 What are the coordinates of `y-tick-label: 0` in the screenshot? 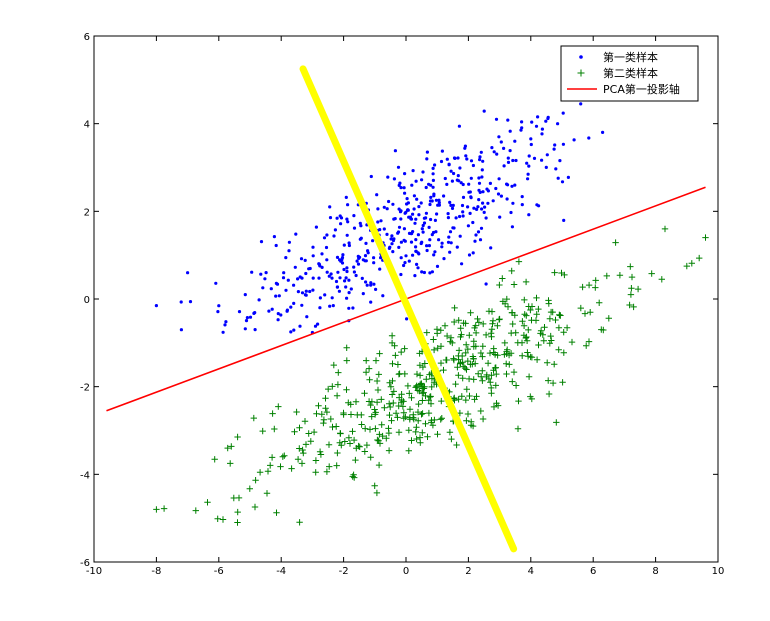 It's located at (87, 300).